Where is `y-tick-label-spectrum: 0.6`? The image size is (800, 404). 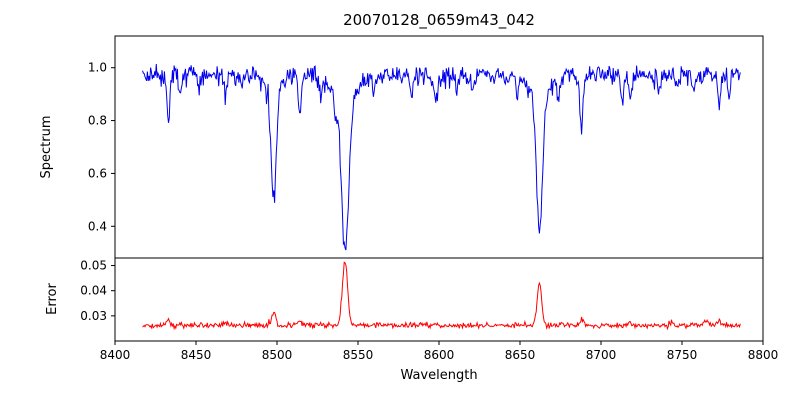 y-tick-label-spectrum: 0.6 is located at coordinates (97, 173).